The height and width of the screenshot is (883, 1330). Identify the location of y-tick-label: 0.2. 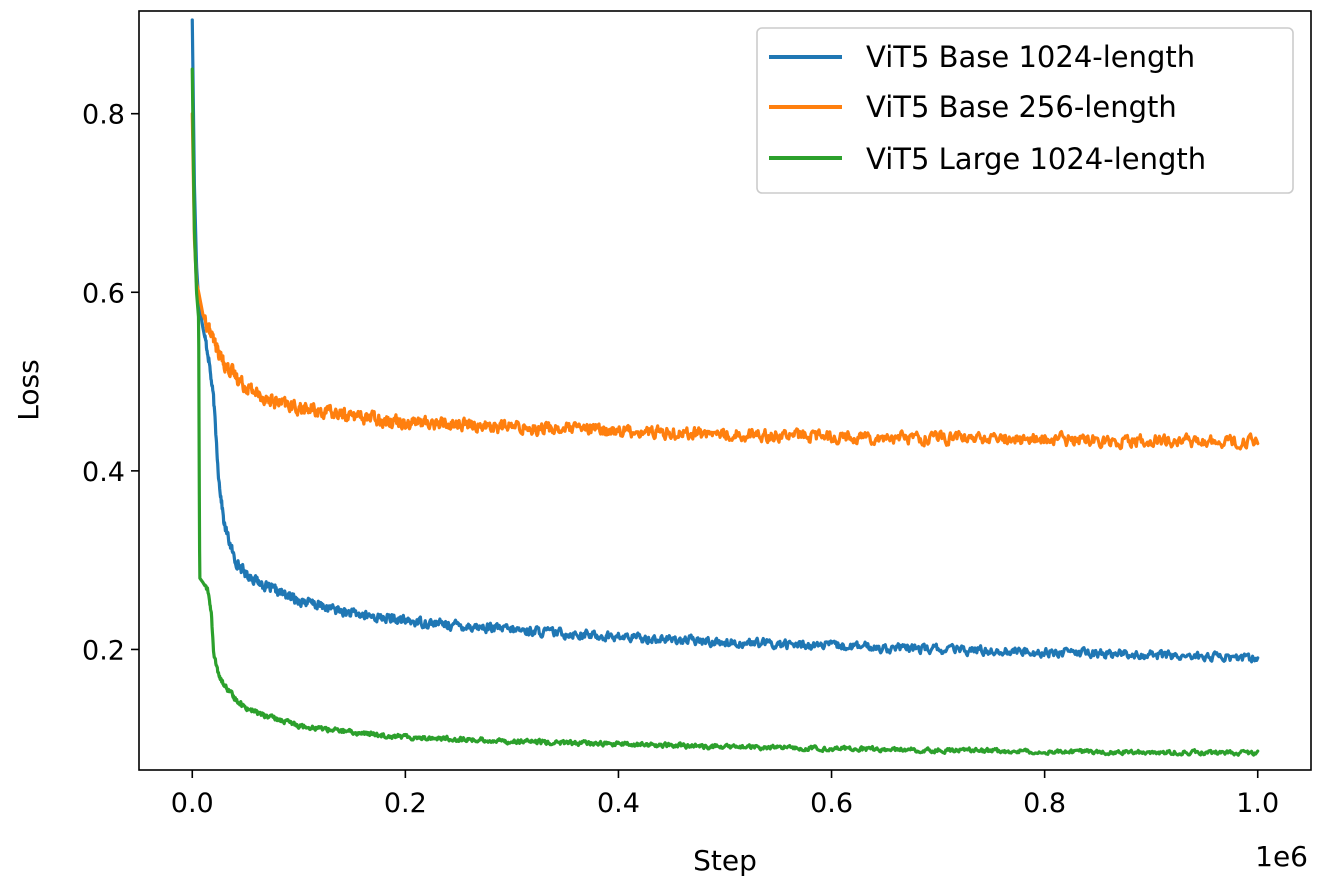
(103, 650).